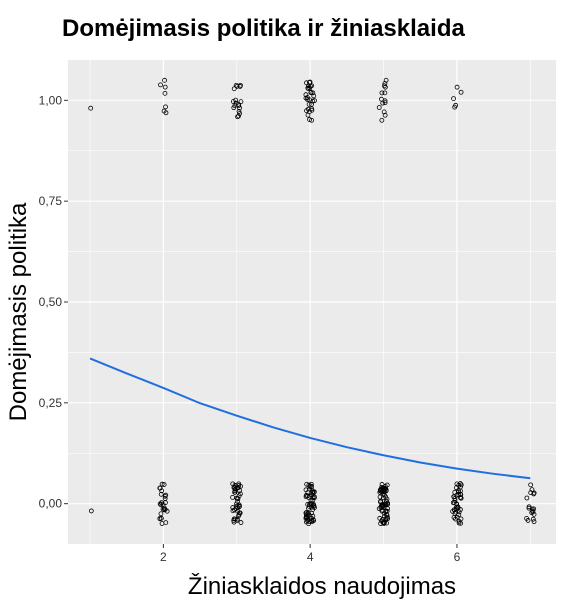 This screenshot has height=609, width=579. What do you see at coordinates (51, 100) in the screenshot?
I see `y-tick-label: 1,00` at bounding box center [51, 100].